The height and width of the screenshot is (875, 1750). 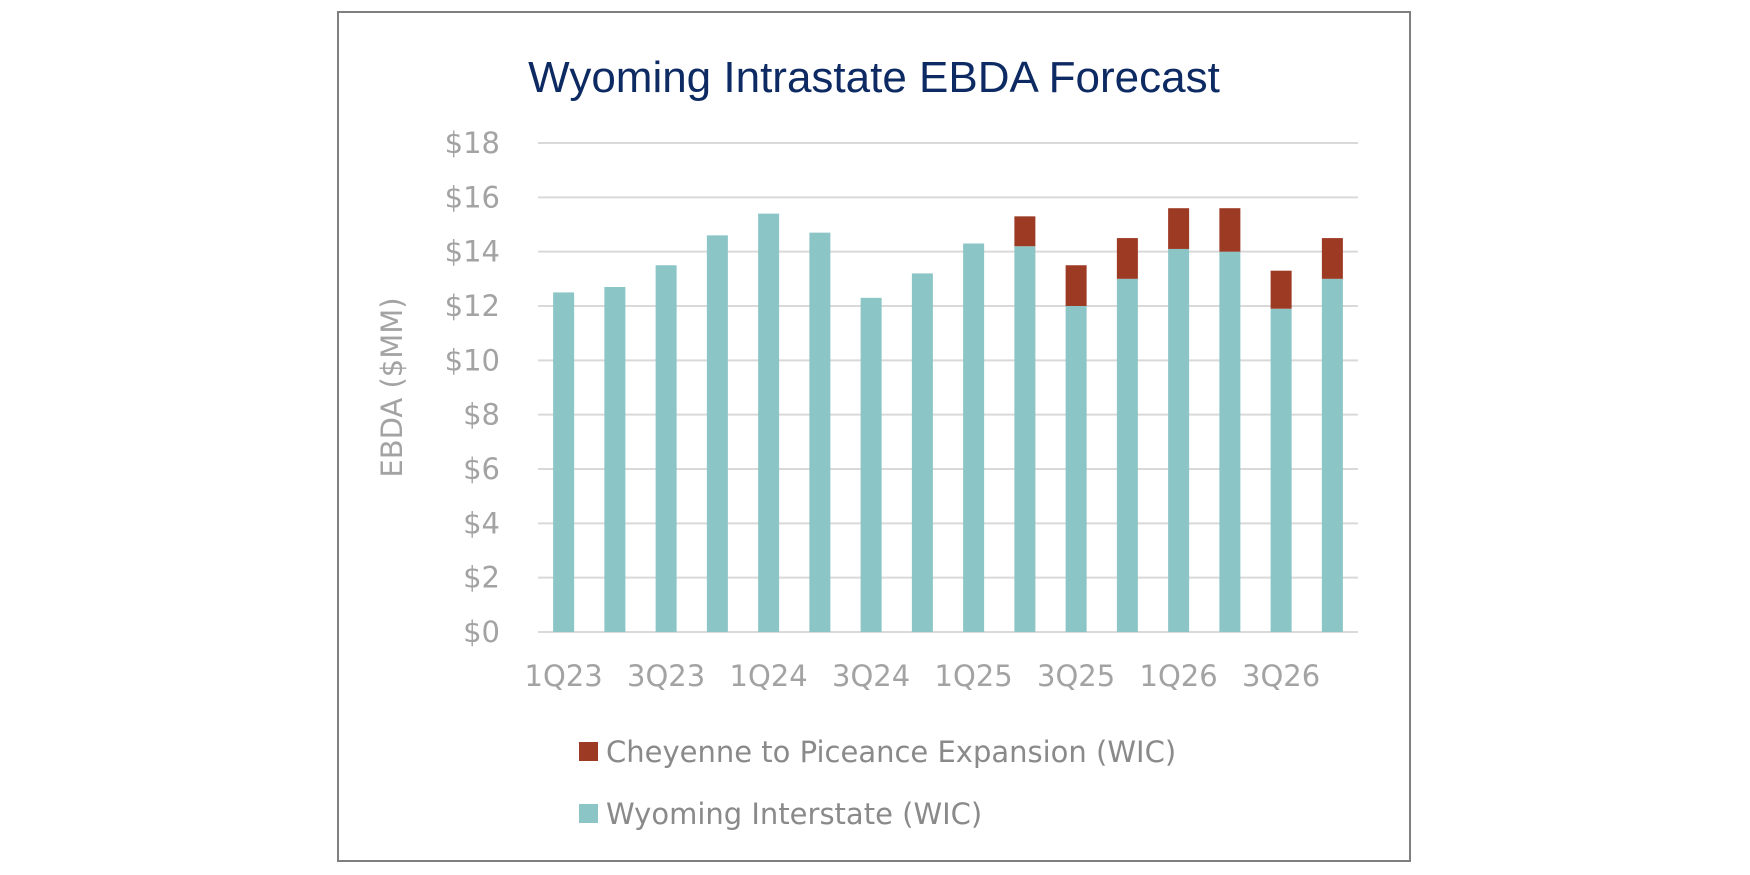 What do you see at coordinates (666, 676) in the screenshot?
I see `x-tick-label: 3Q23` at bounding box center [666, 676].